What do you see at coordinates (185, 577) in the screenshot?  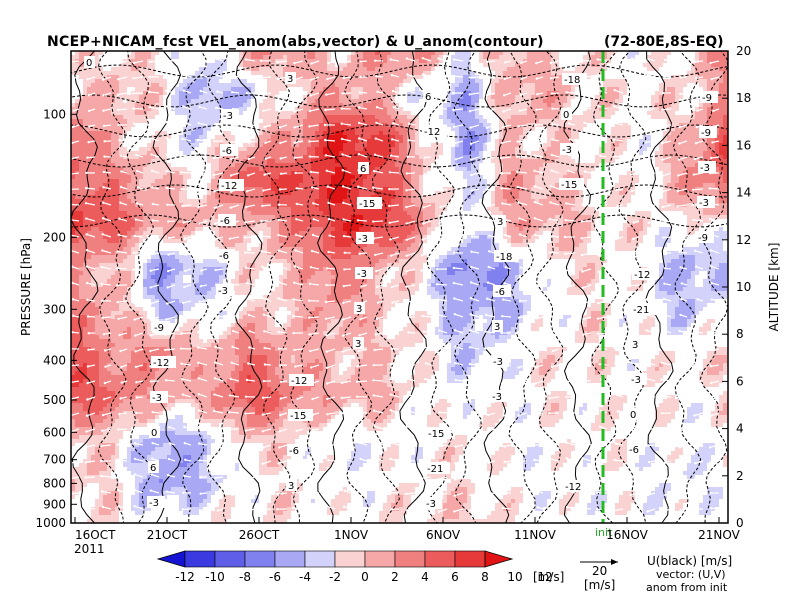 I see `colorbar-tick-label: -12` at bounding box center [185, 577].